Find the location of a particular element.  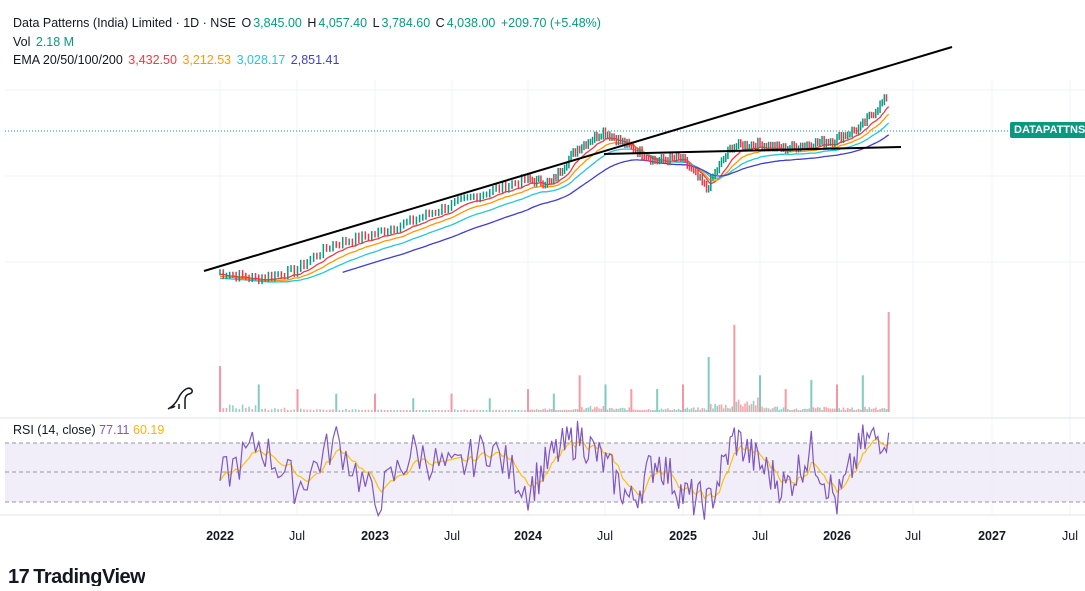

x-axis-tick-label: 2023 is located at coordinates (375, 536).